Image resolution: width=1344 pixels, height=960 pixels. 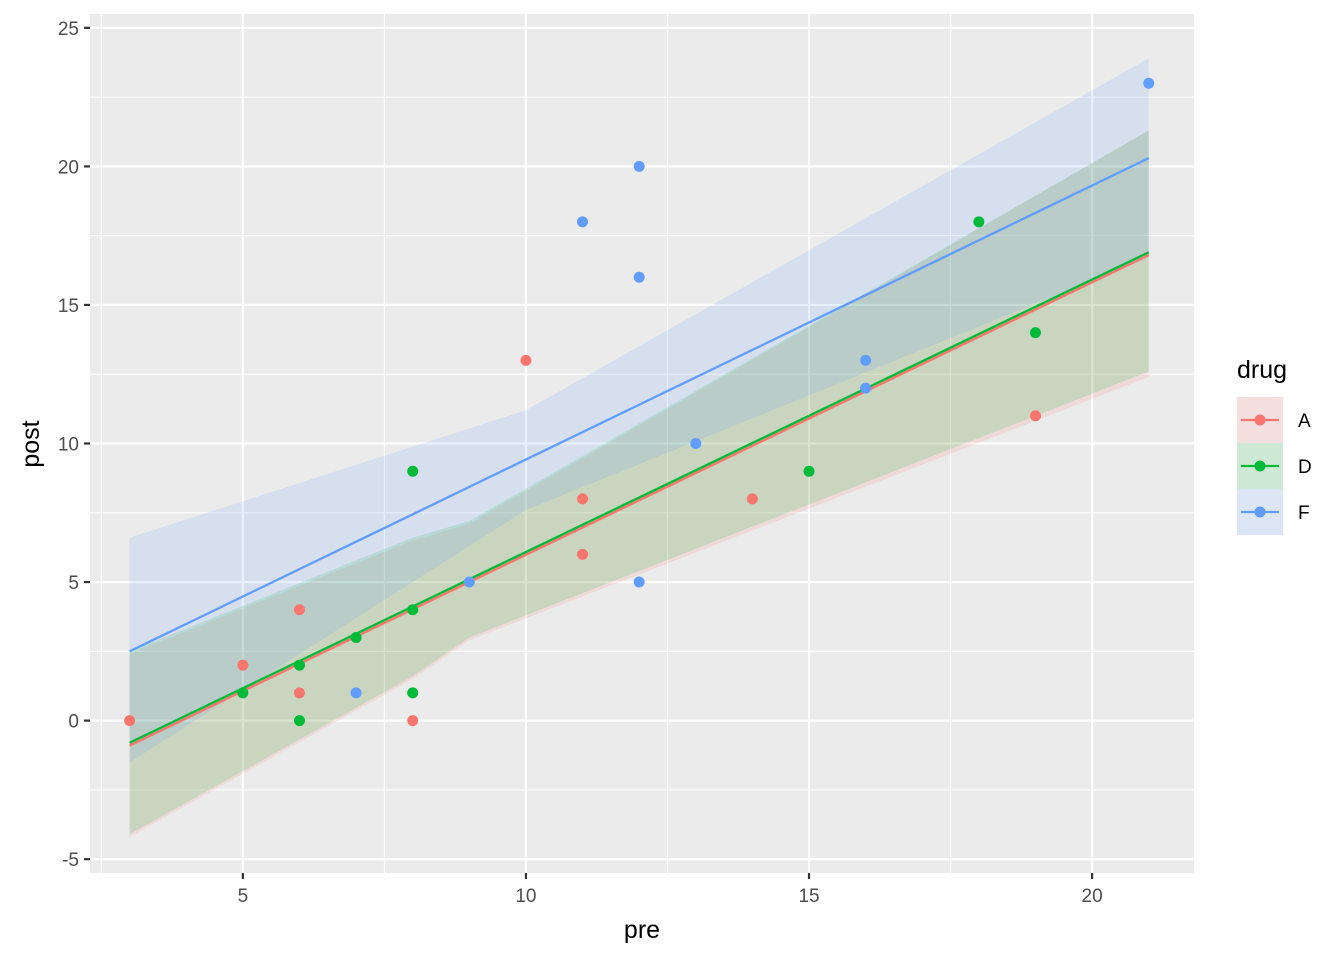 I want to click on legend: drug A D F, so click(x=1274, y=445).